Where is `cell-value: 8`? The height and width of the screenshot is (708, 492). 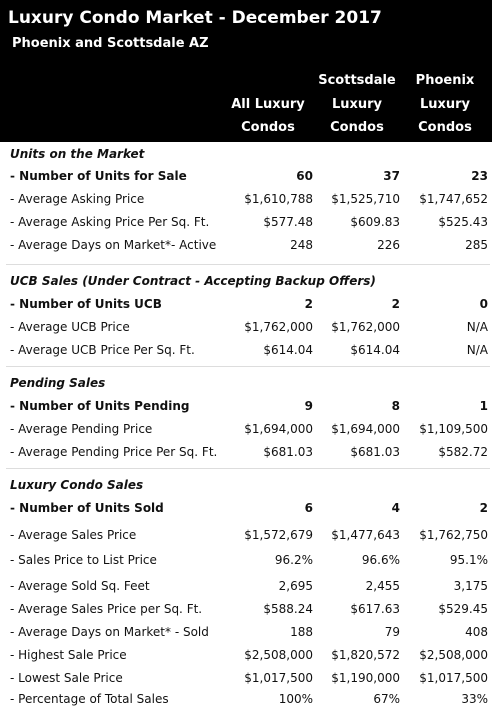
cell-value: 8 is located at coordinates (395, 406).